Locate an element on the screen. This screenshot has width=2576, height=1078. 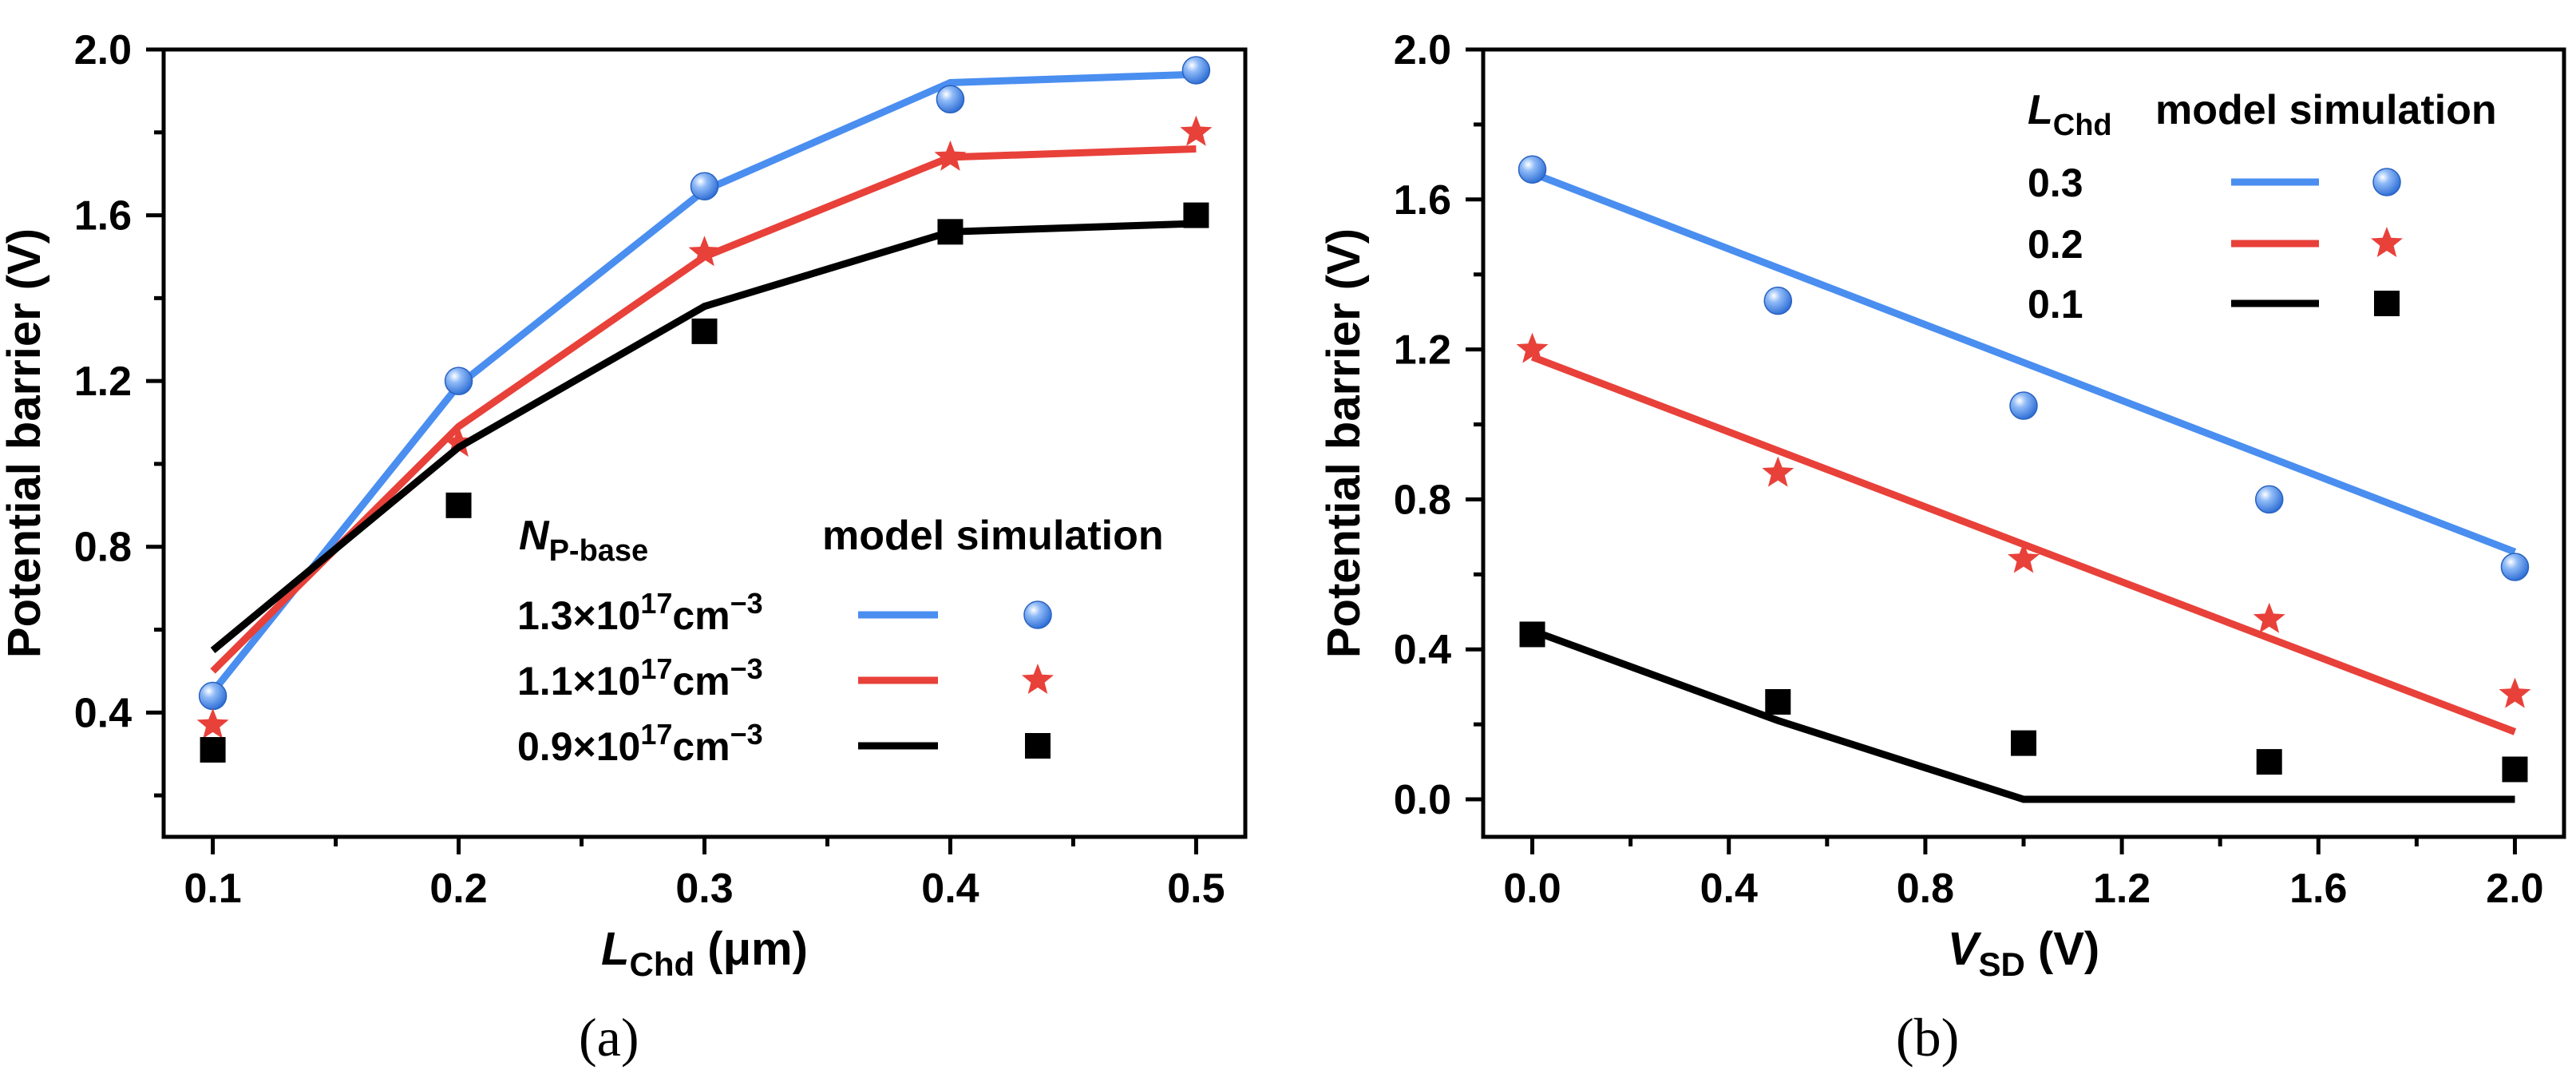
panel-b-y-tick-label: 1.6 is located at coordinates (1423, 200).